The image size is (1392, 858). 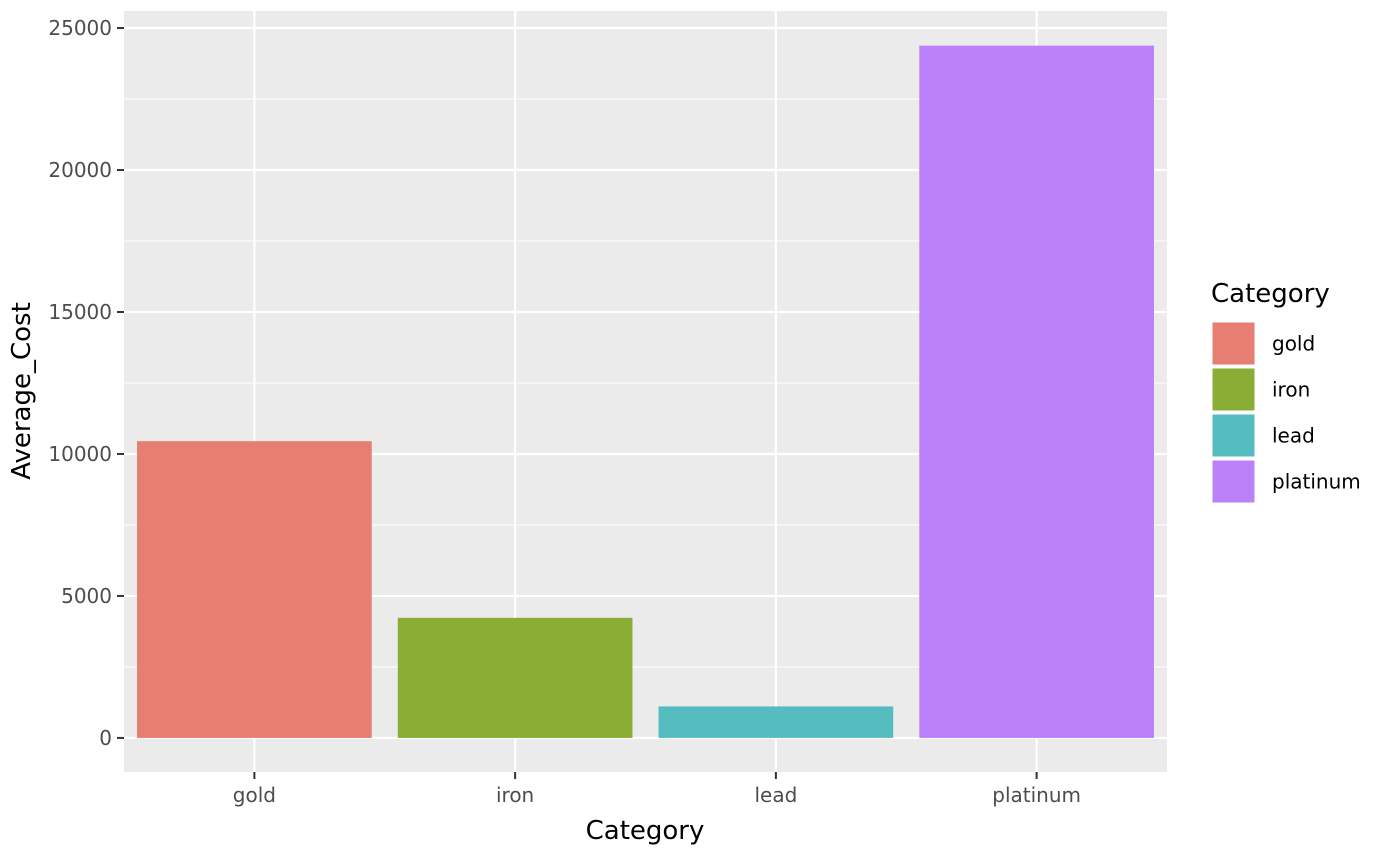 I want to click on y-axis-title: Average_Cost, so click(x=22, y=391).